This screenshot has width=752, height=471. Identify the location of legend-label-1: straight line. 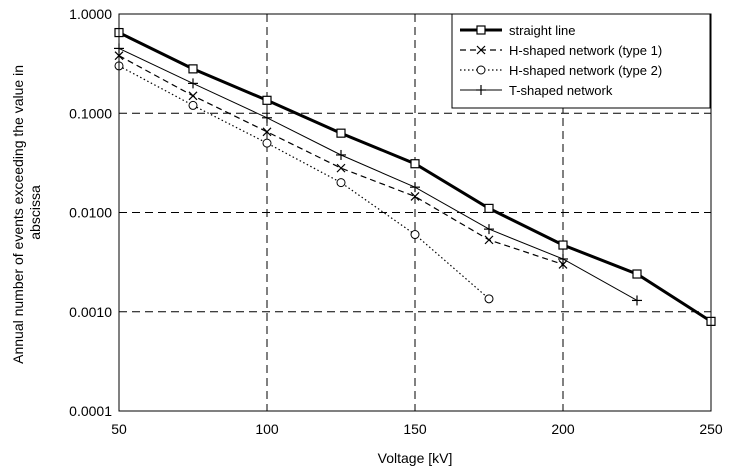
(542, 30).